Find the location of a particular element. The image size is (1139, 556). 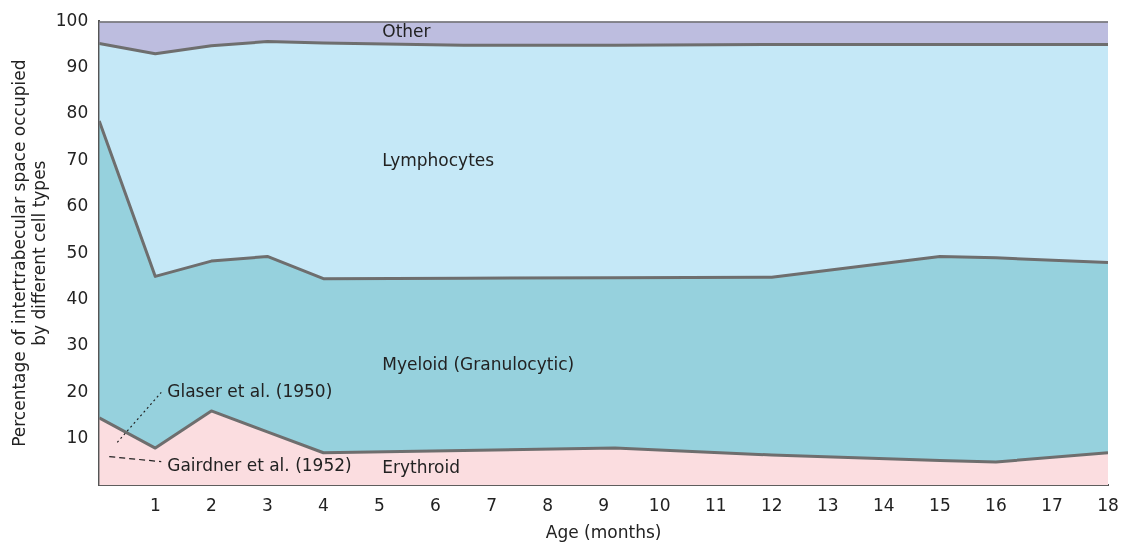

x-tick-label: 12 is located at coordinates (771, 504).